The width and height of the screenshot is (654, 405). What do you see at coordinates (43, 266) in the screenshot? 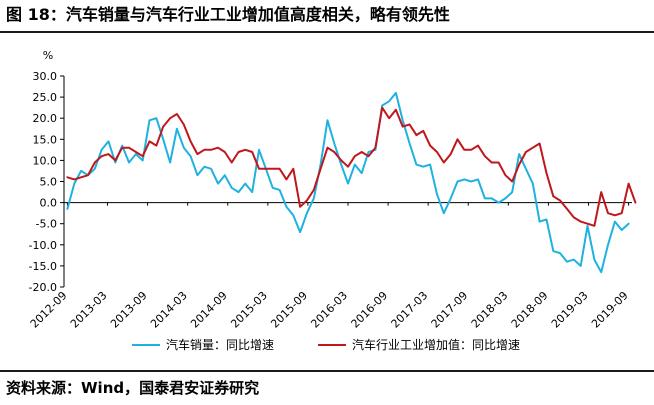
I see `y-tick-label: -15.0` at bounding box center [43, 266].